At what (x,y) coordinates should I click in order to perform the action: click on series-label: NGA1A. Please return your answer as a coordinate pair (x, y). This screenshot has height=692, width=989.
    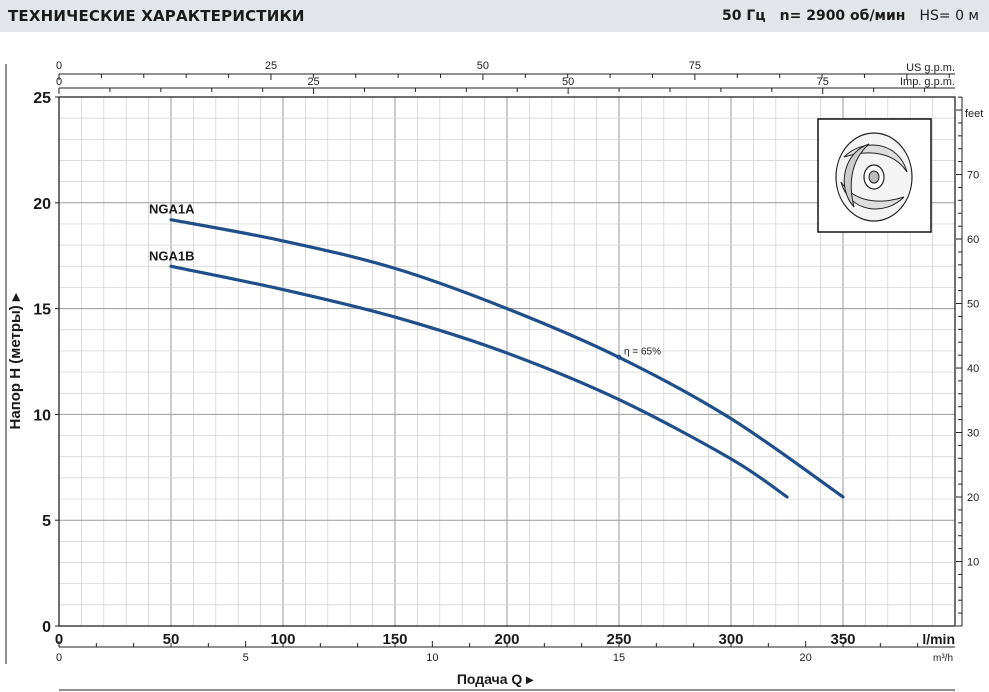
    Looking at the image, I should click on (172, 209).